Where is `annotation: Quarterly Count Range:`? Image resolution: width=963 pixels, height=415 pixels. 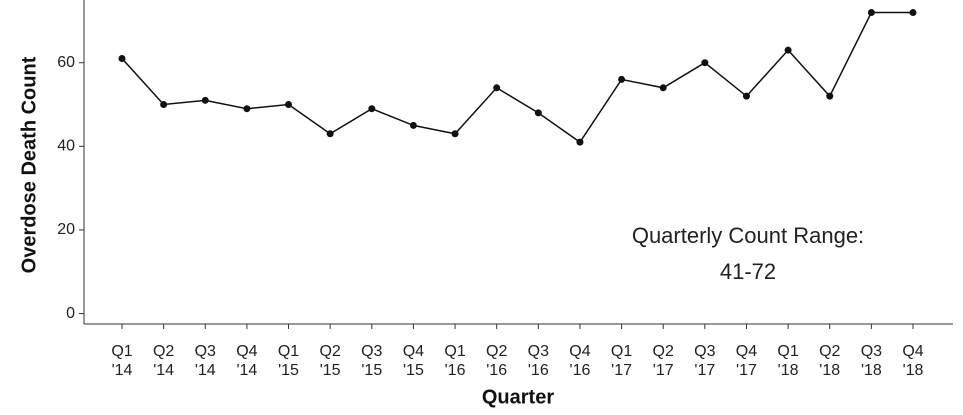 annotation: Quarterly Count Range: is located at coordinates (748, 235).